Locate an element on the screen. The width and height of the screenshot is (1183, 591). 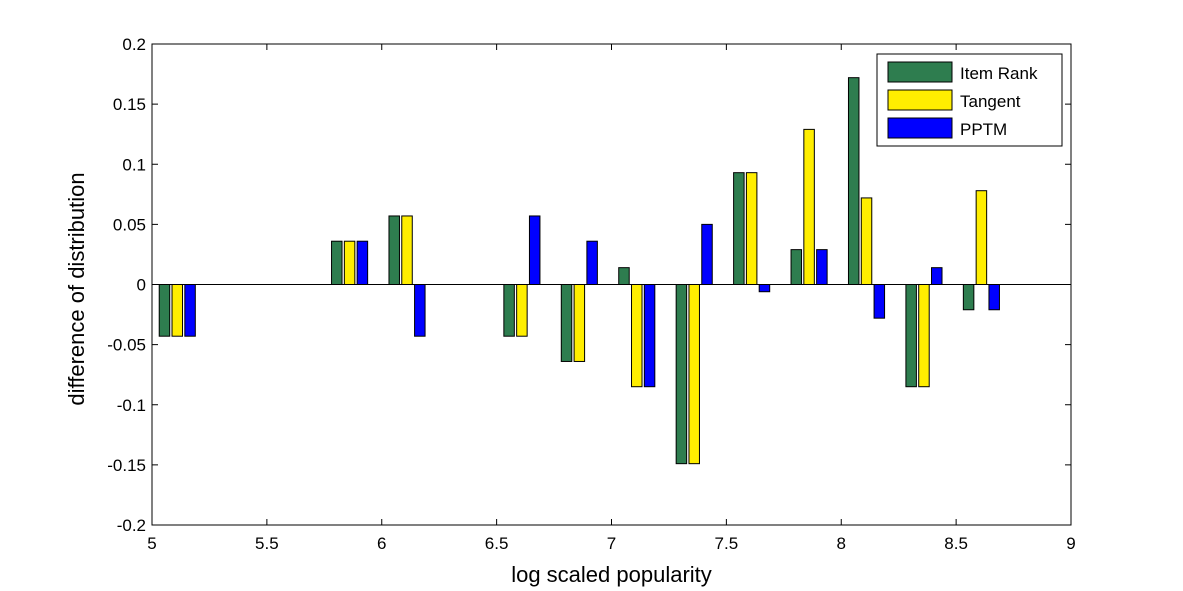
y-tick-label-3: -0.05 is located at coordinates (126, 345).